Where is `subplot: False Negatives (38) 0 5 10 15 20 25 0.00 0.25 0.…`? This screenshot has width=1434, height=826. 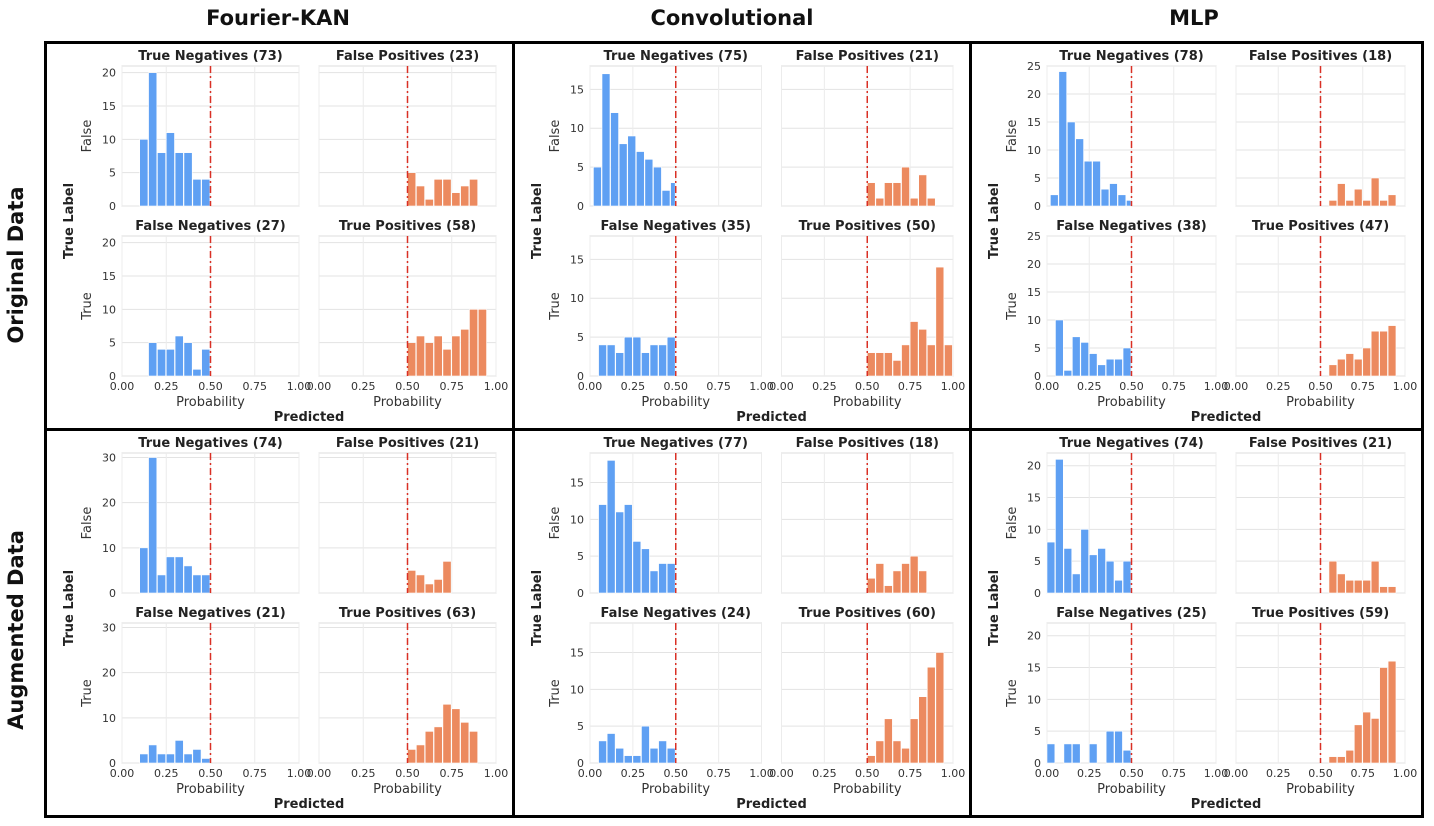
subplot: False Negatives (38) 0 5 10 15 20 25 0.00 0.25 0.… is located at coordinates (1127, 314).